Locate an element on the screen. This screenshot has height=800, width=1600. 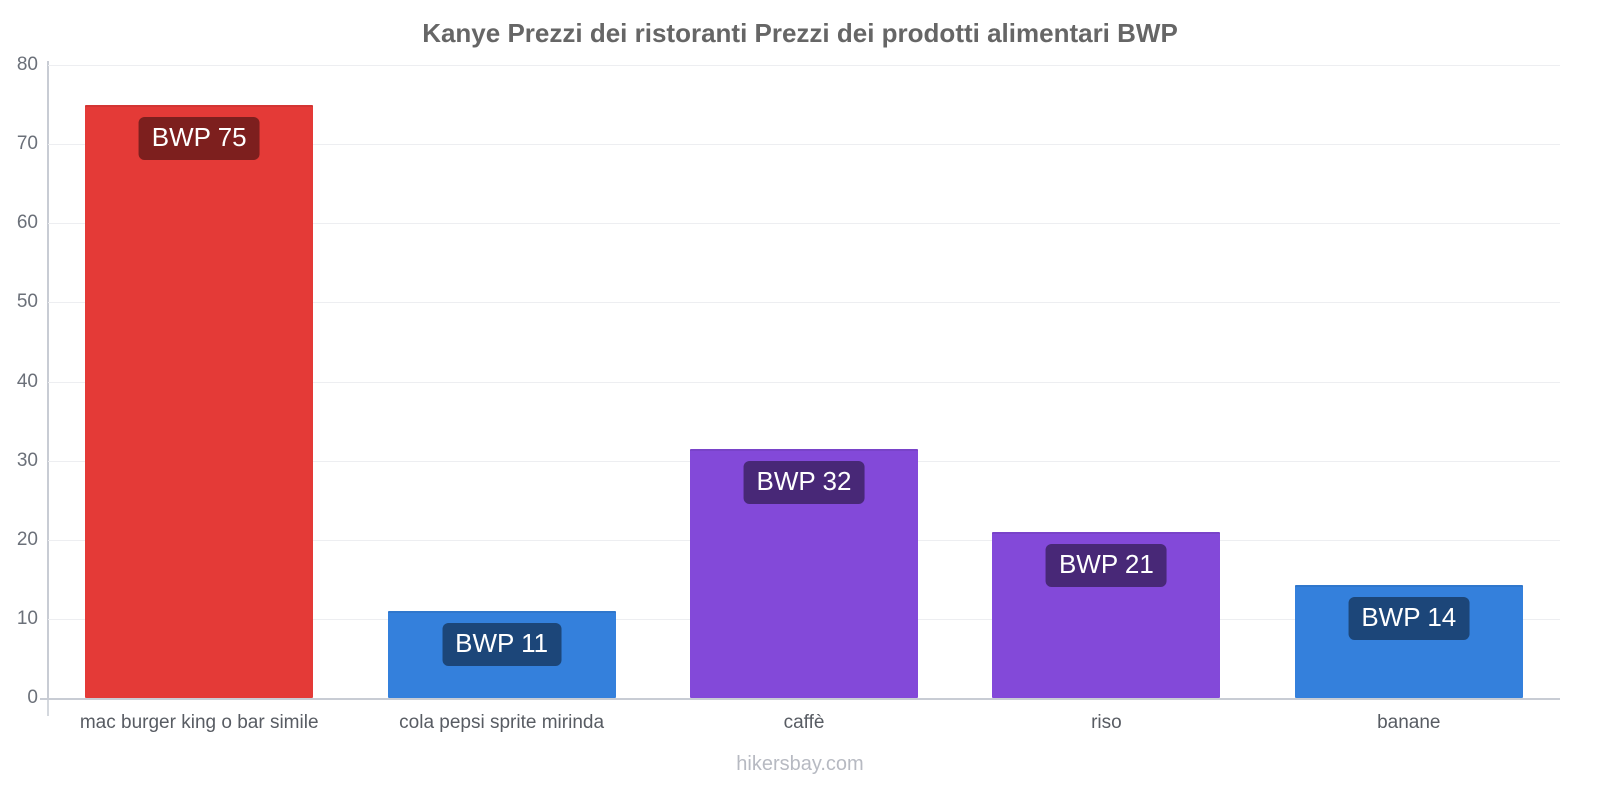
bar-value-label: BWP 21 is located at coordinates (1106, 565).